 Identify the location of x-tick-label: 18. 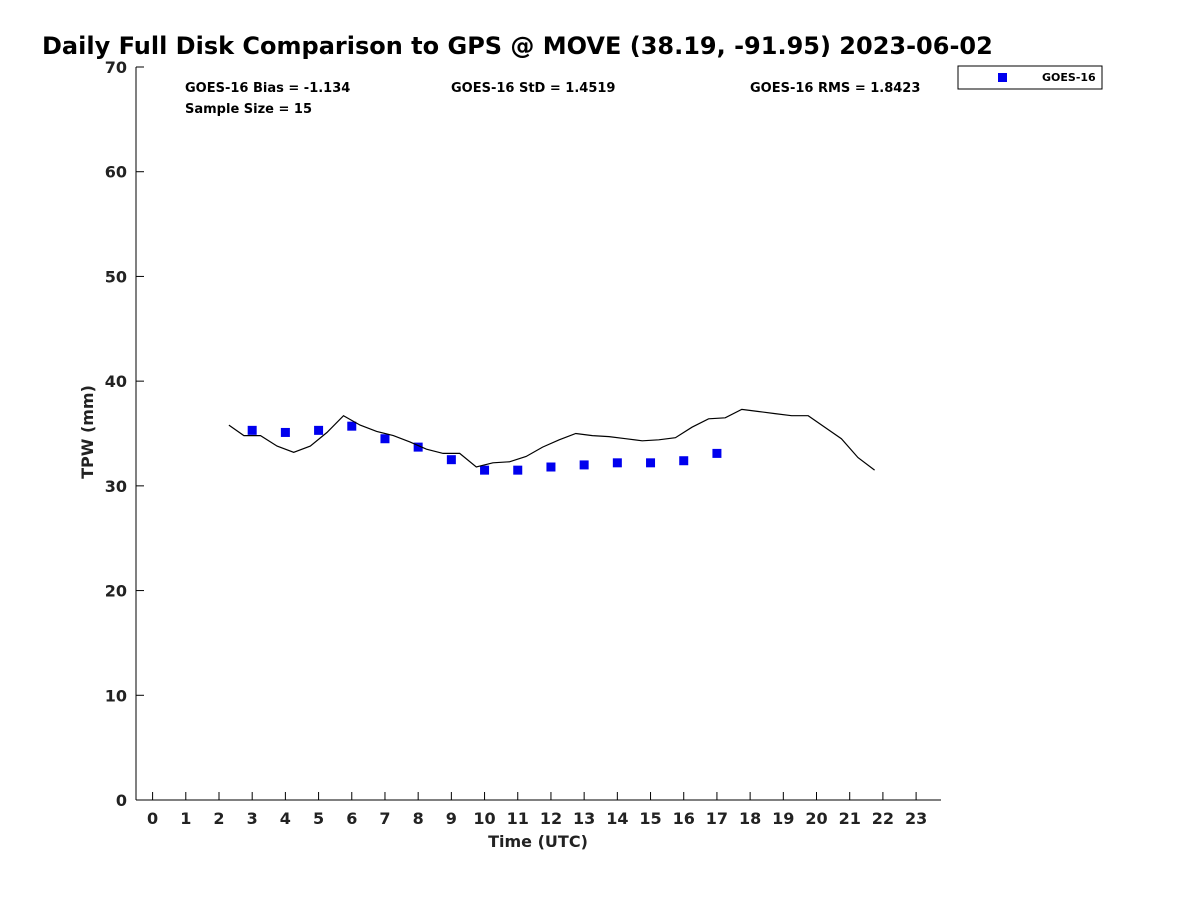
(750, 818).